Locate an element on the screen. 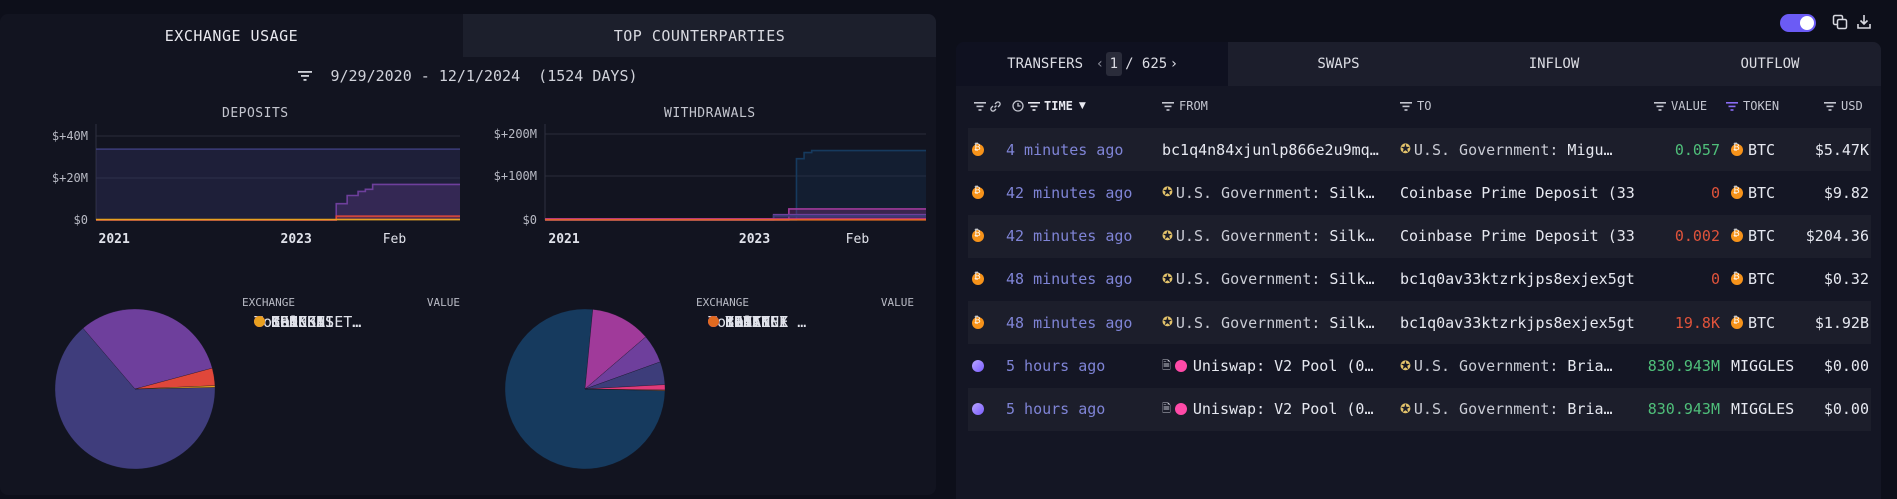  x-tick-label: 2021 is located at coordinates (563, 239).